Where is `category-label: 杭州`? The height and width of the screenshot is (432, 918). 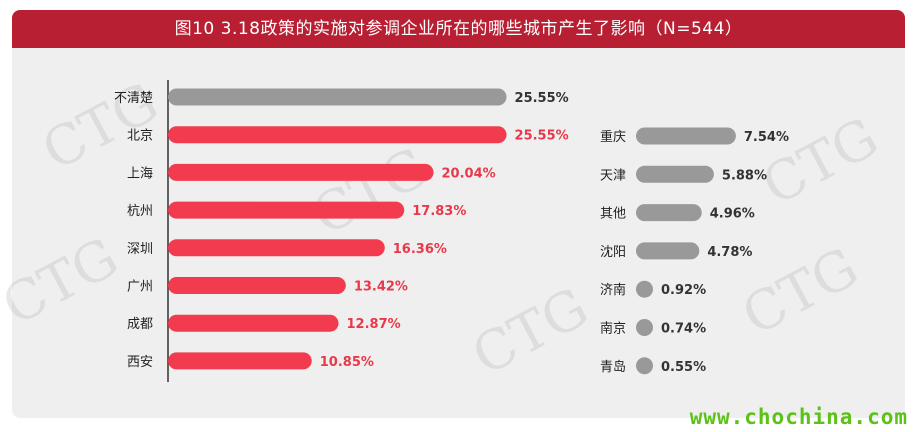
category-label: 杭州 is located at coordinates (140, 211).